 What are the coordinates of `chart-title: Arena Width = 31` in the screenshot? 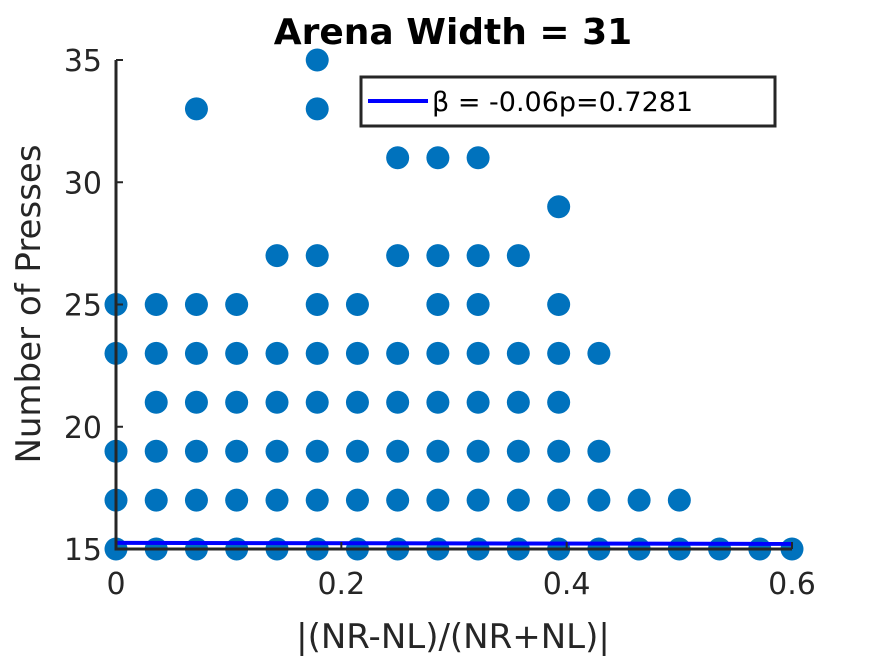 It's located at (453, 32).